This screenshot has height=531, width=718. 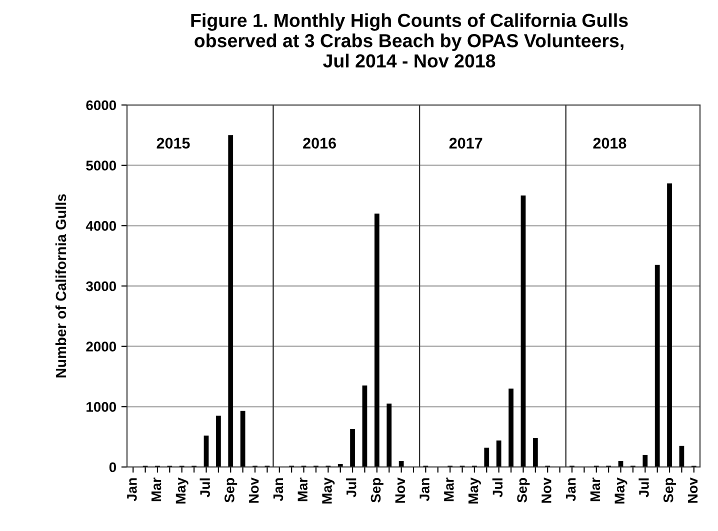 What do you see at coordinates (319, 143) in the screenshot?
I see `annotation: 2016` at bounding box center [319, 143].